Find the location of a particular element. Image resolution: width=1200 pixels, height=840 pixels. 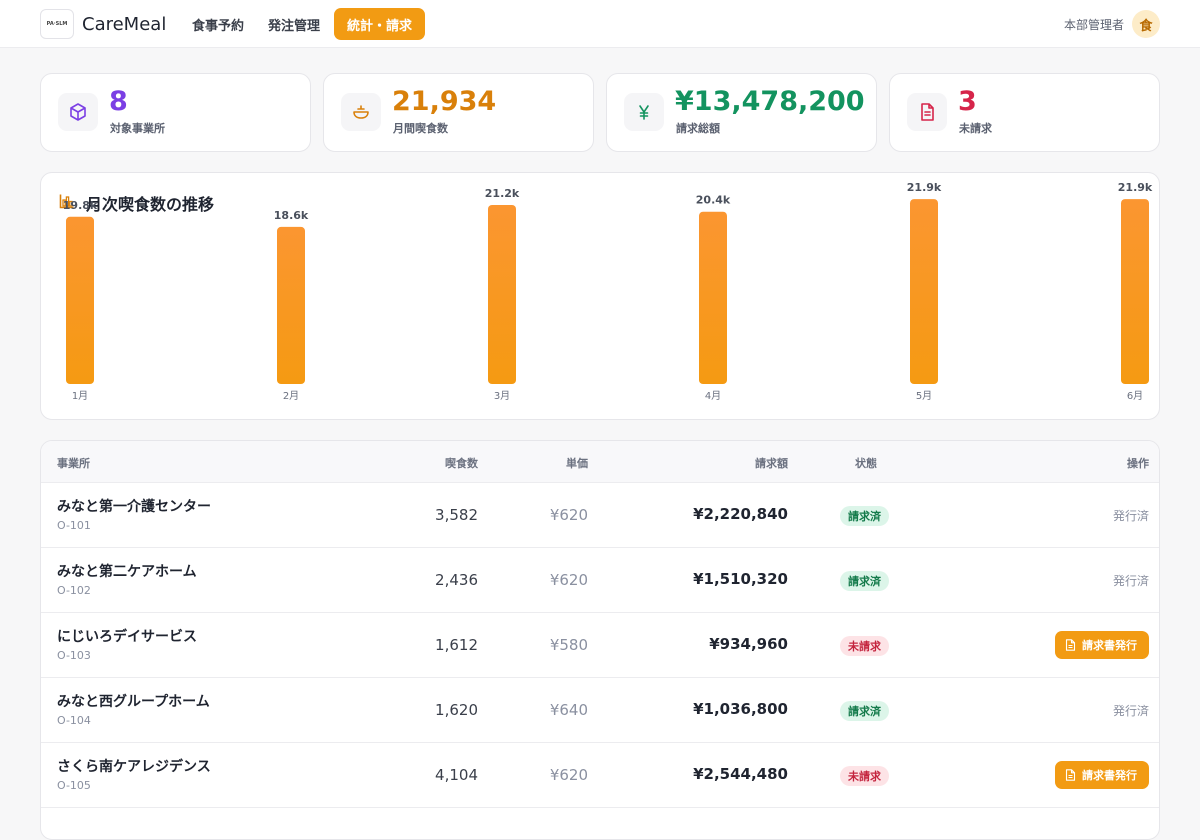

chart-value-label: 18.6k is located at coordinates (291, 215).